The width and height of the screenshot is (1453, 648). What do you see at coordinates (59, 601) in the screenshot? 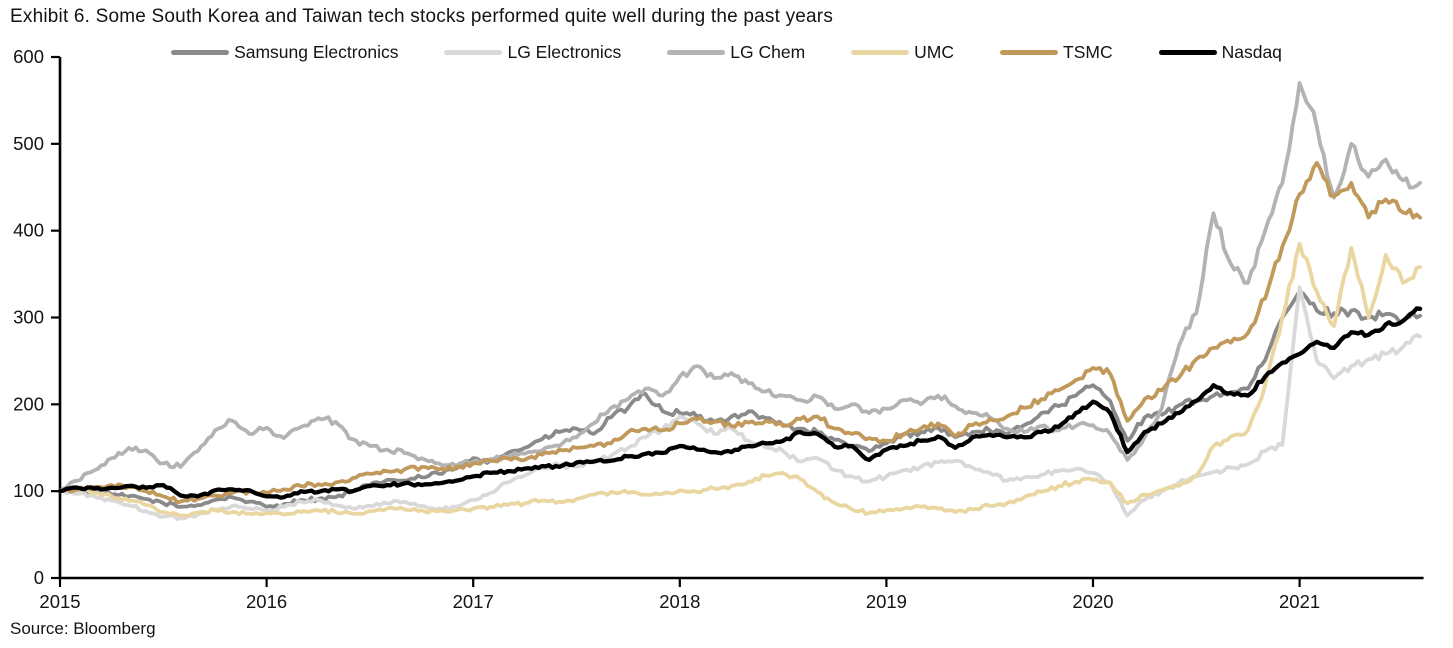
I see `x-tick-label: 2015` at bounding box center [59, 601].